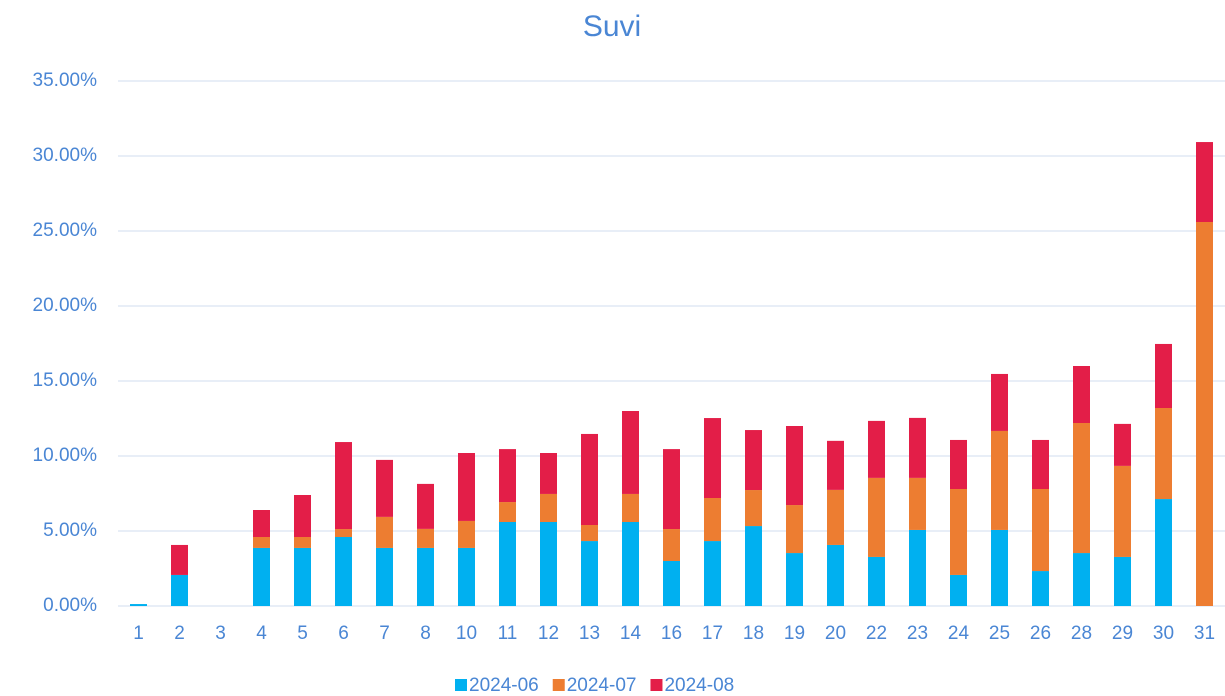  What do you see at coordinates (699, 685) in the screenshot?
I see `legend-label: 2024-08` at bounding box center [699, 685].